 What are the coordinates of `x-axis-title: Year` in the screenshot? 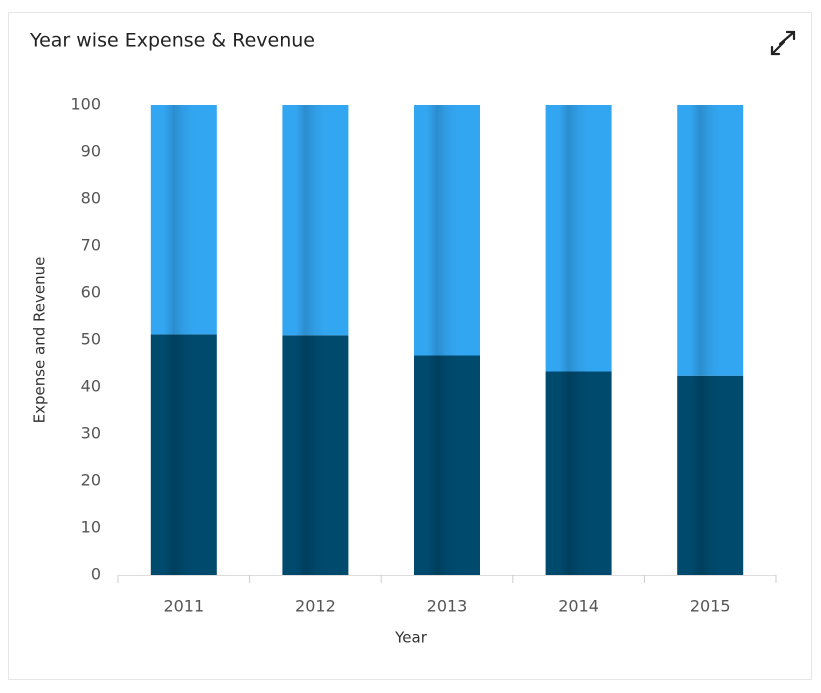 It's located at (411, 638).